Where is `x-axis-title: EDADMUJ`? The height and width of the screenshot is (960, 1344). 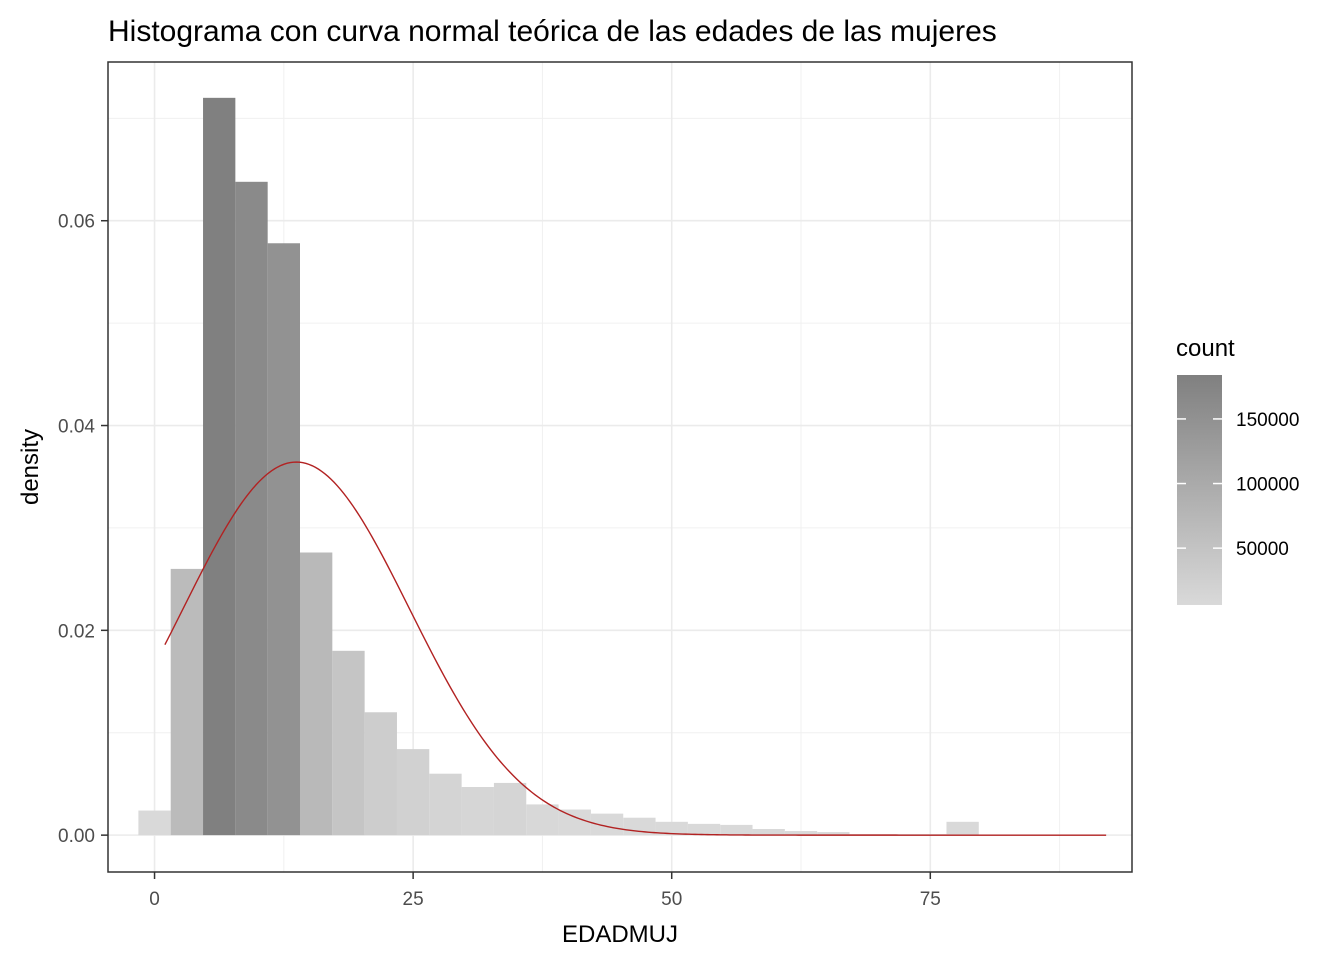 x-axis-title: EDADMUJ is located at coordinates (620, 934).